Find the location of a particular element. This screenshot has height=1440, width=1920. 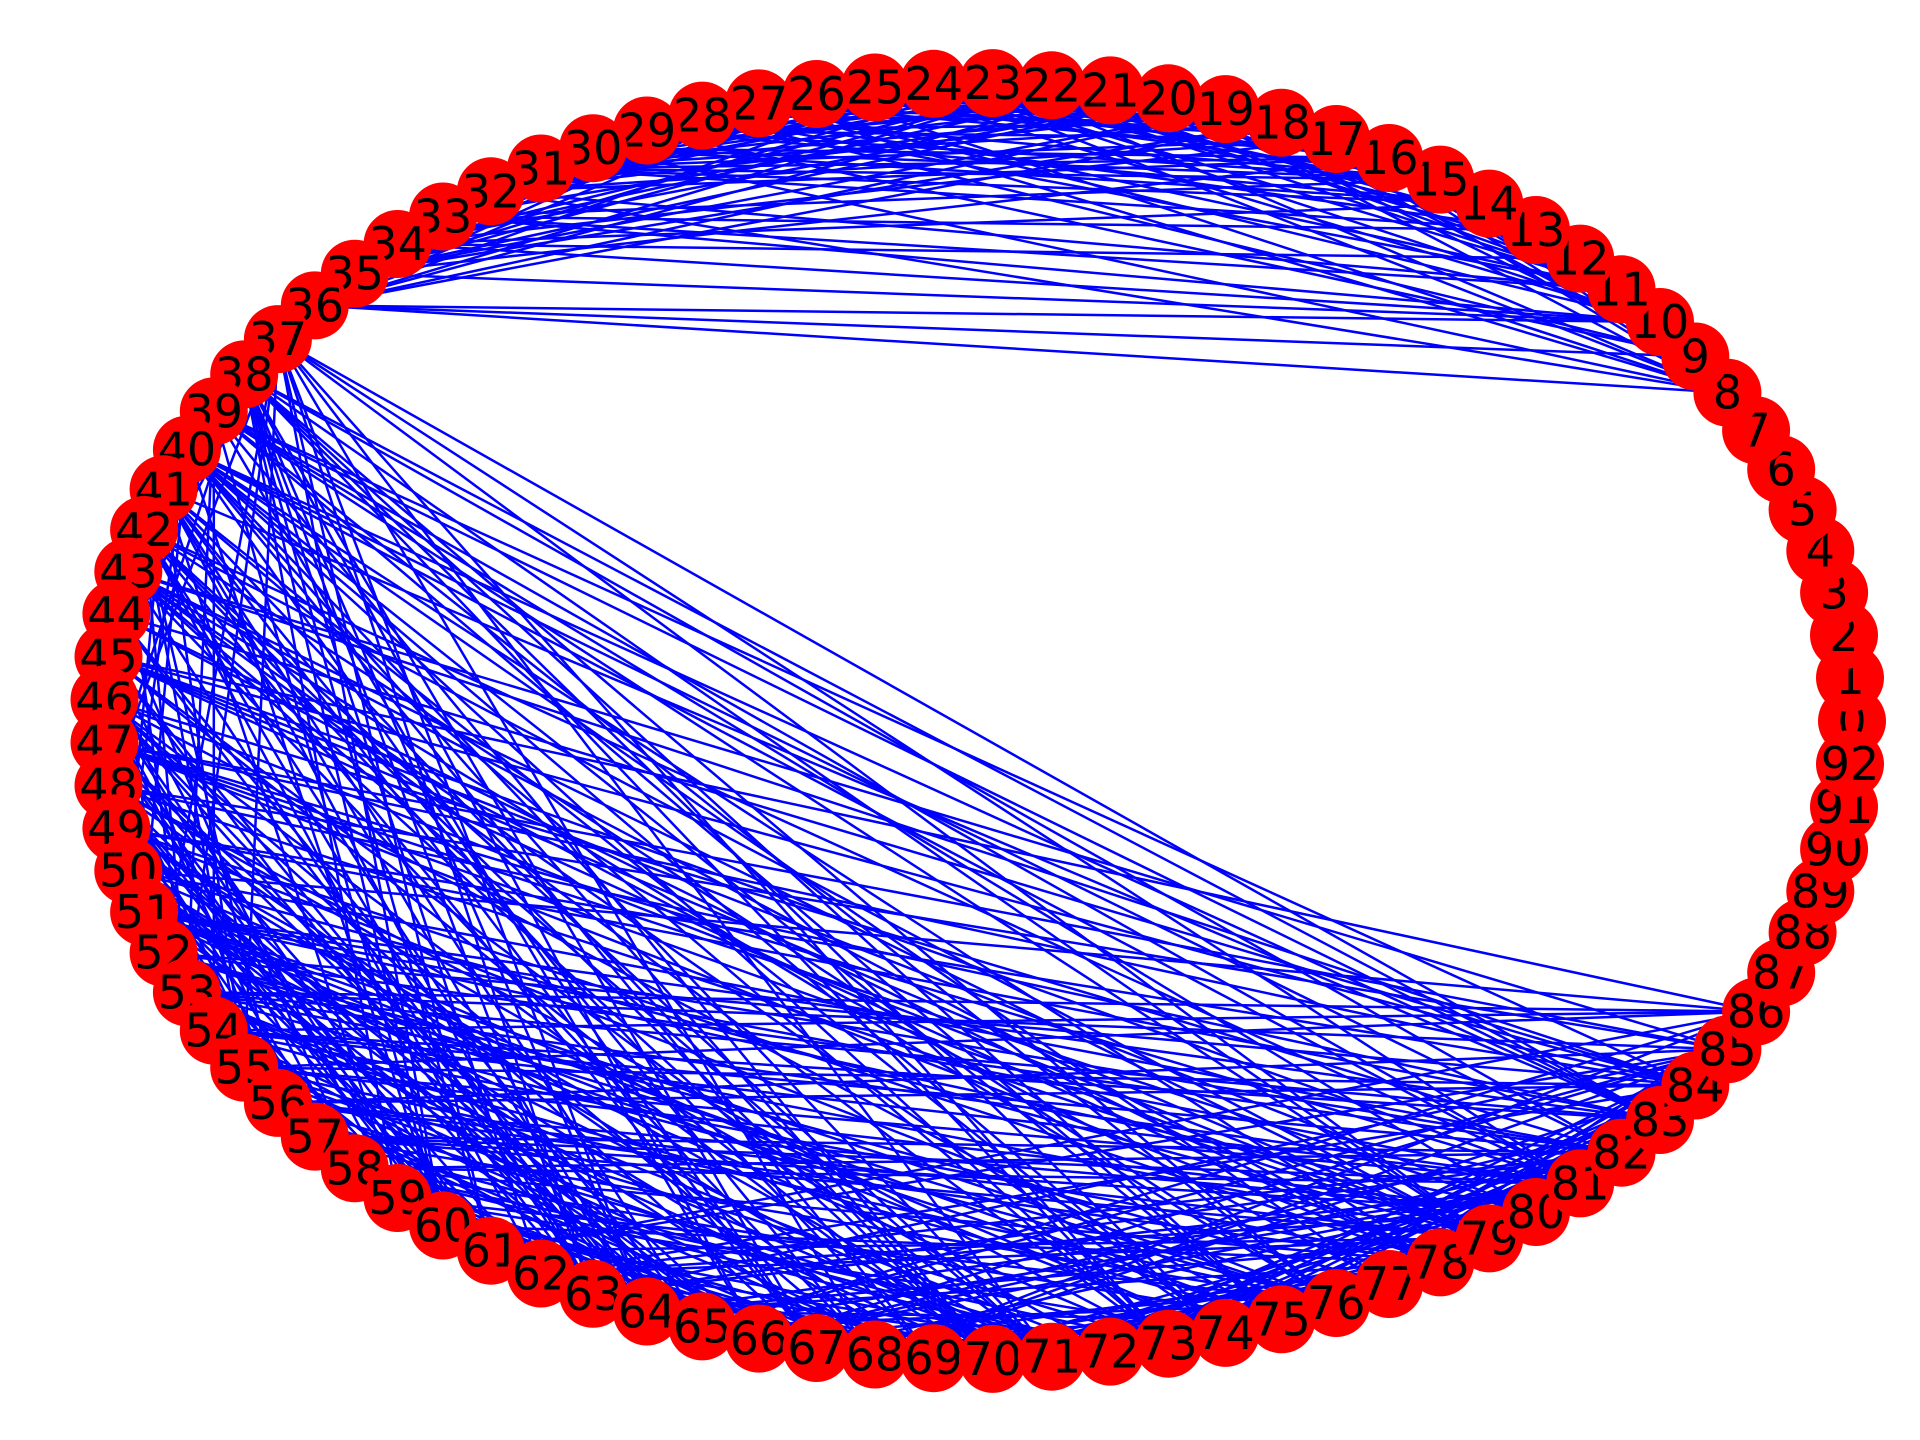

node-label: 73 is located at coordinates (1168, 1344).